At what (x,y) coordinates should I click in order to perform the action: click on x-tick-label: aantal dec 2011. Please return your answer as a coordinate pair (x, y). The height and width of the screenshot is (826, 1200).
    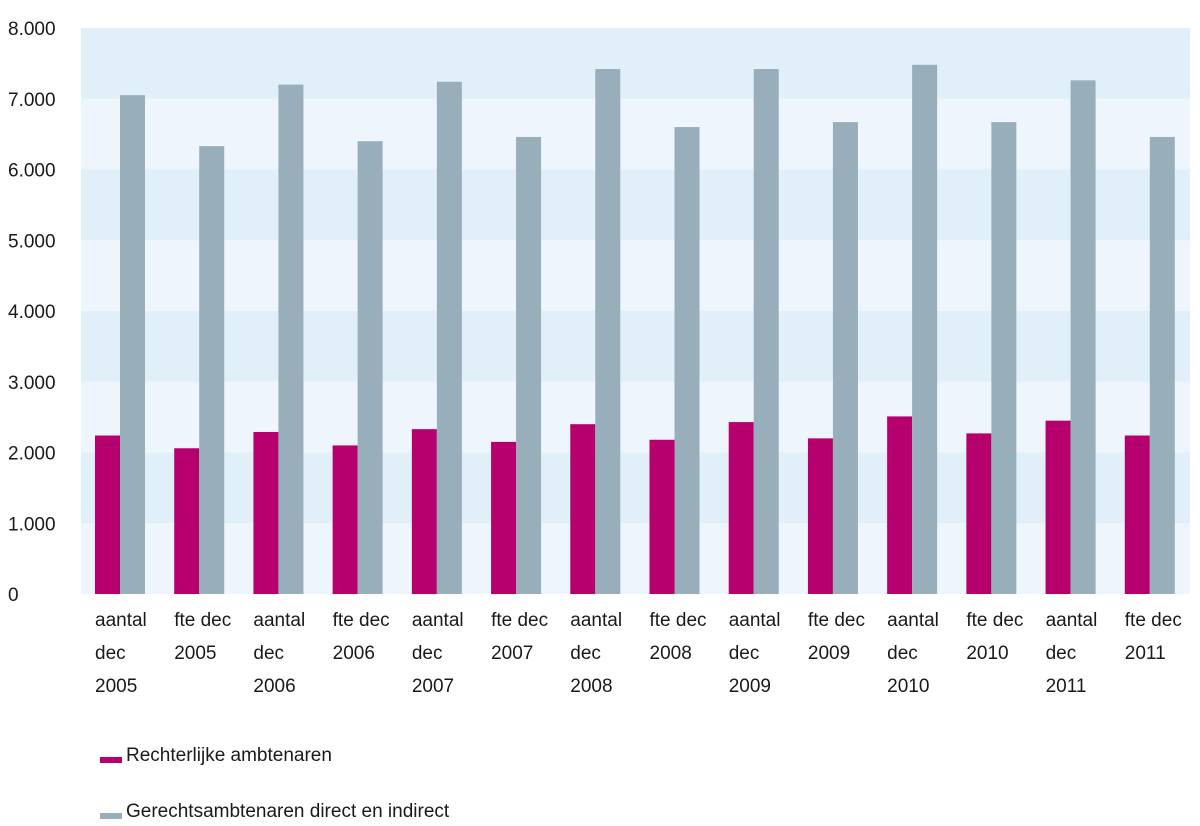
    Looking at the image, I should click on (1072, 653).